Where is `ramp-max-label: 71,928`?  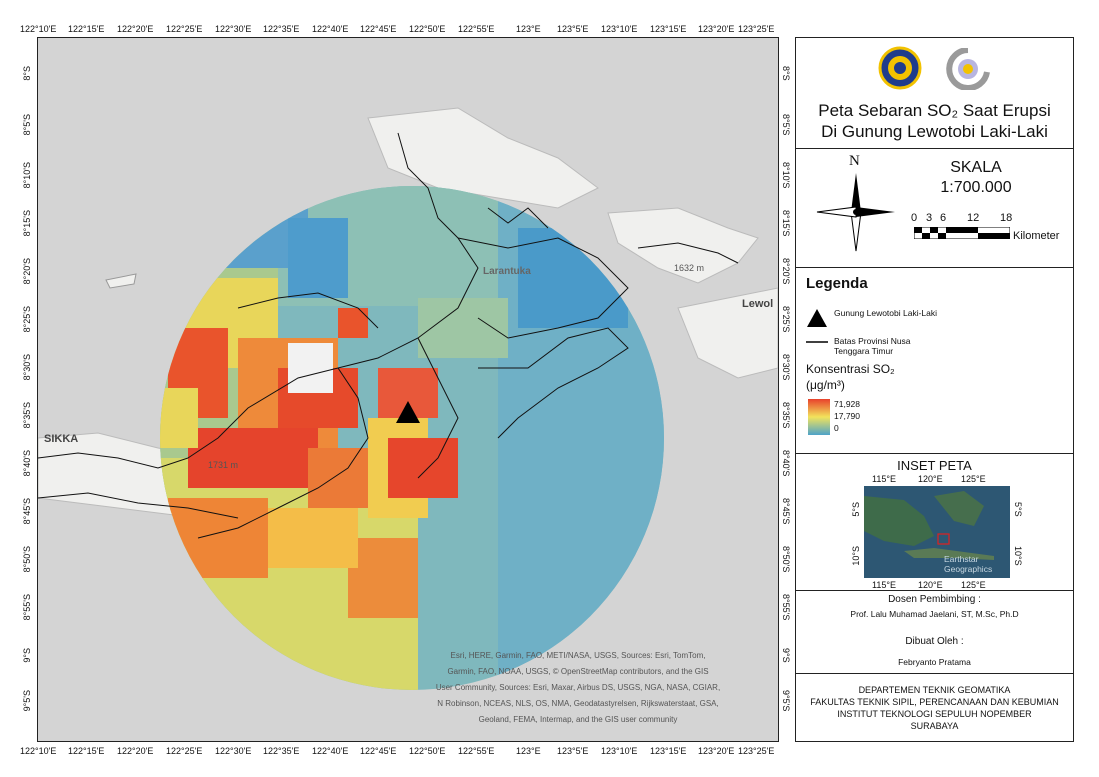 ramp-max-label: 71,928 is located at coordinates (847, 404).